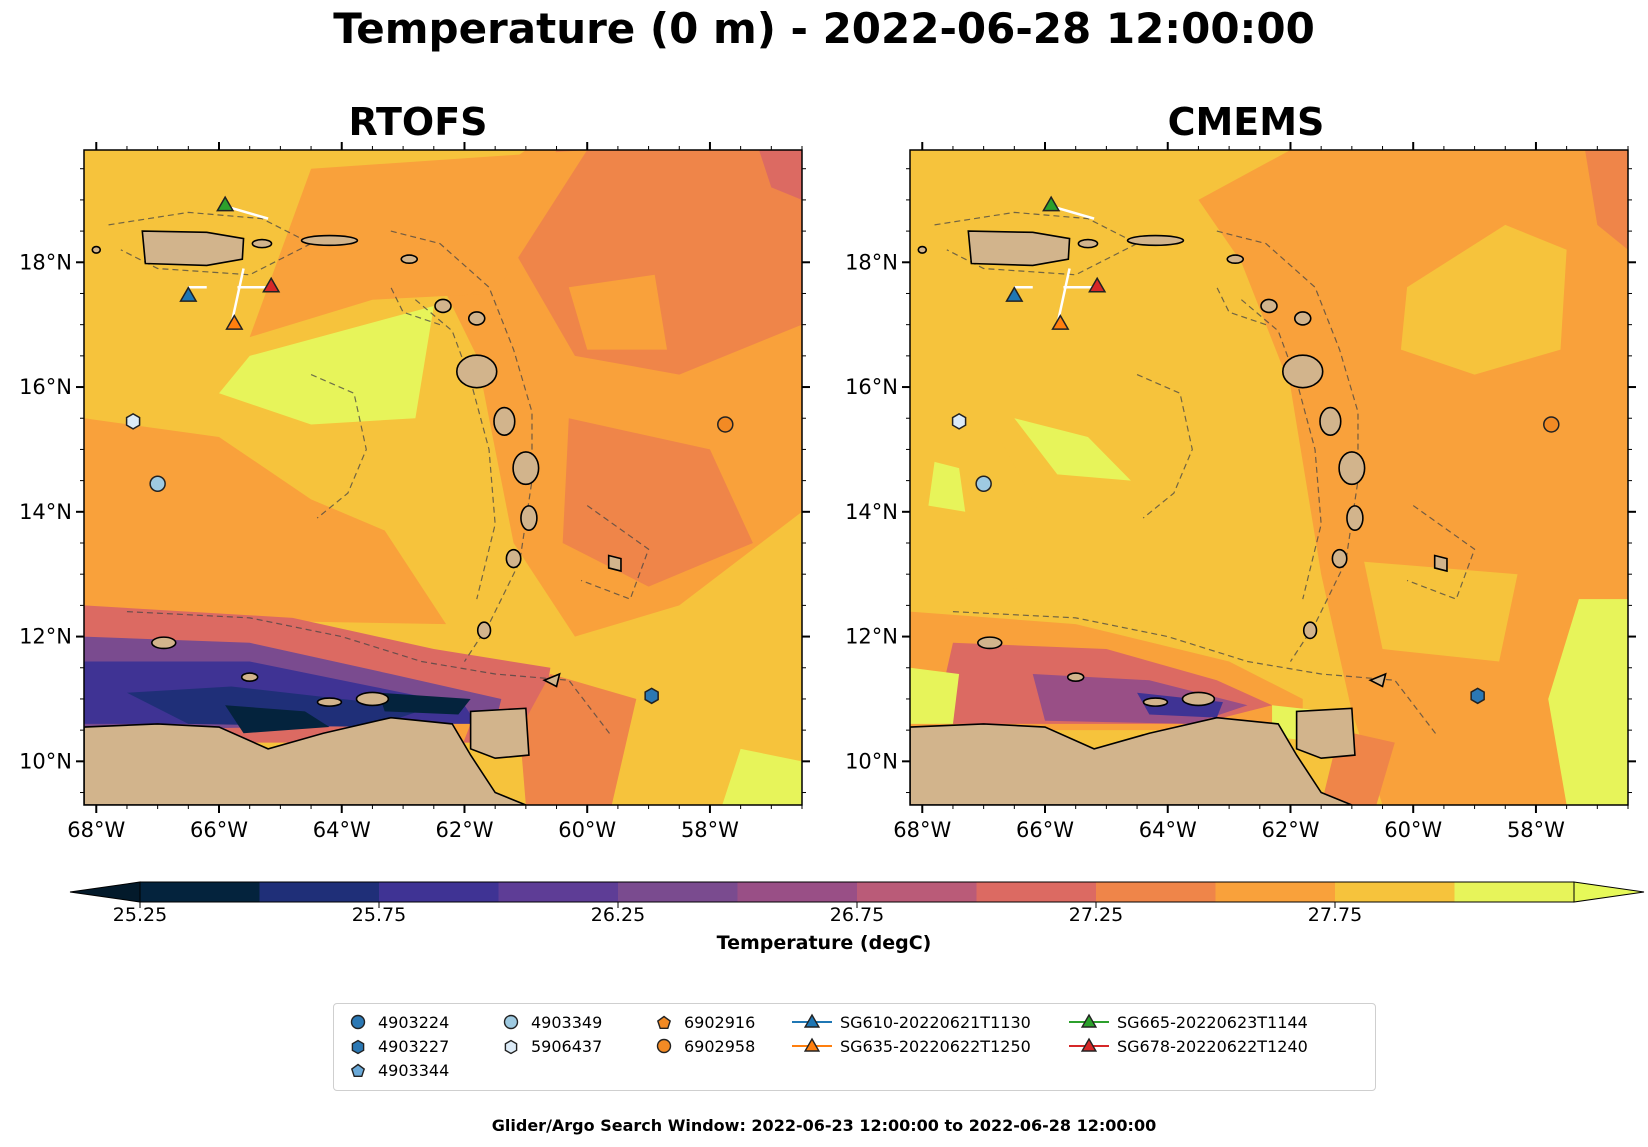  What do you see at coordinates (911, 1022) in the screenshot?
I see `legend-item-glider: SG610-20220621T1130` at bounding box center [911, 1022].